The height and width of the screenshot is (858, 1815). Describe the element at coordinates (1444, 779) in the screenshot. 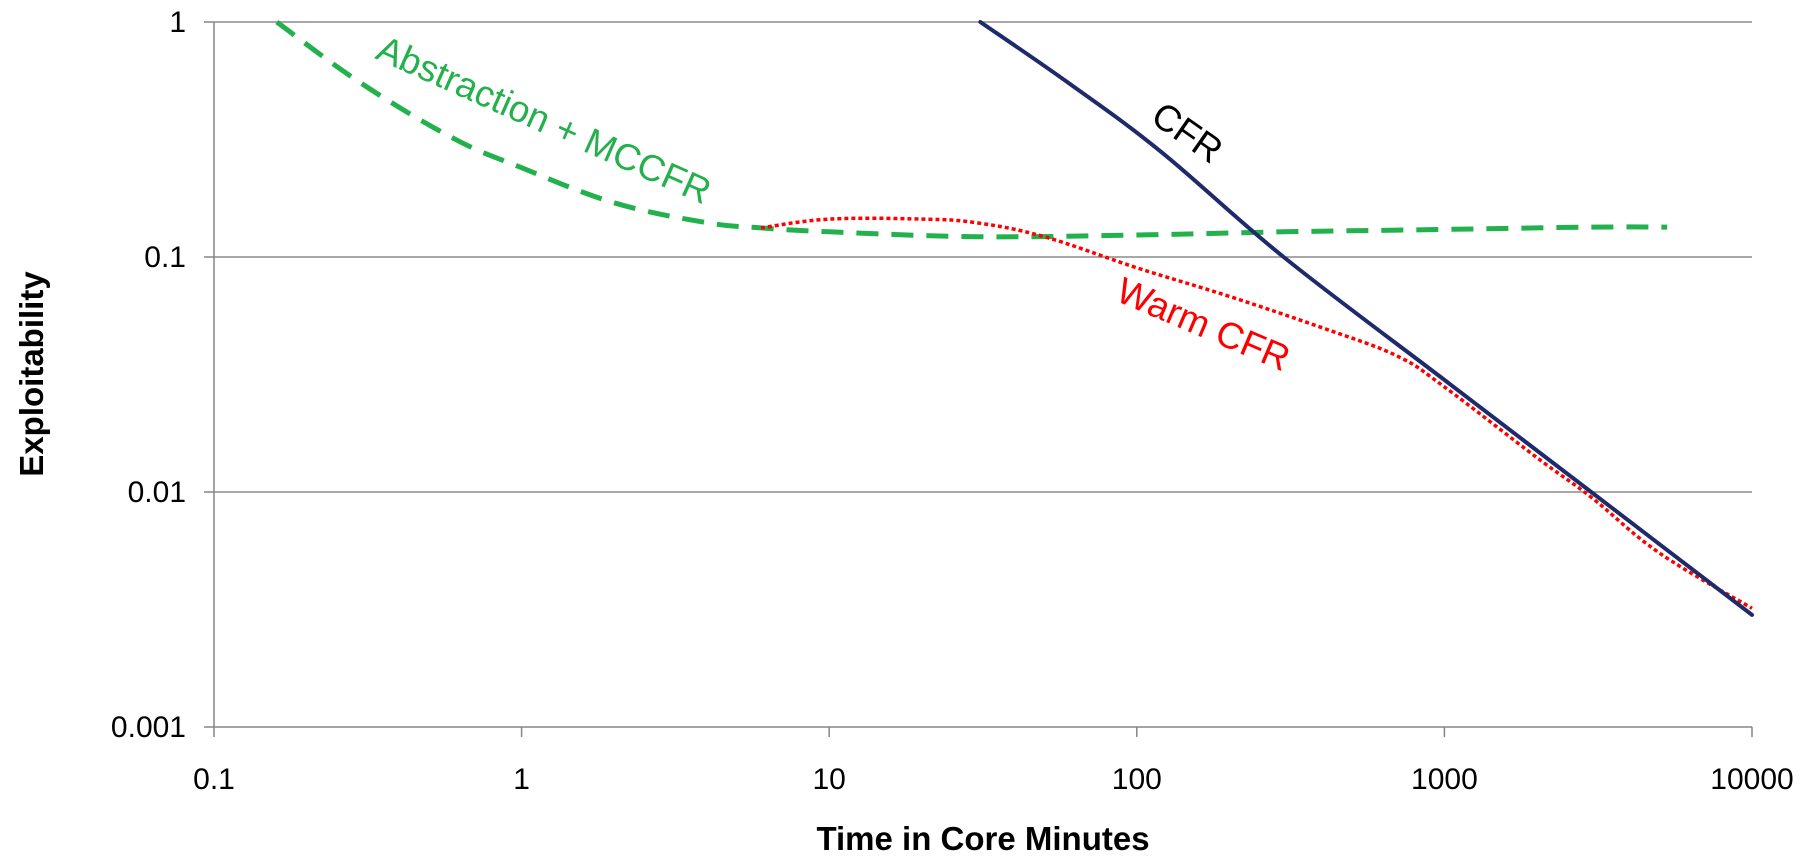

I see `x-tick-label: 1000` at that location.